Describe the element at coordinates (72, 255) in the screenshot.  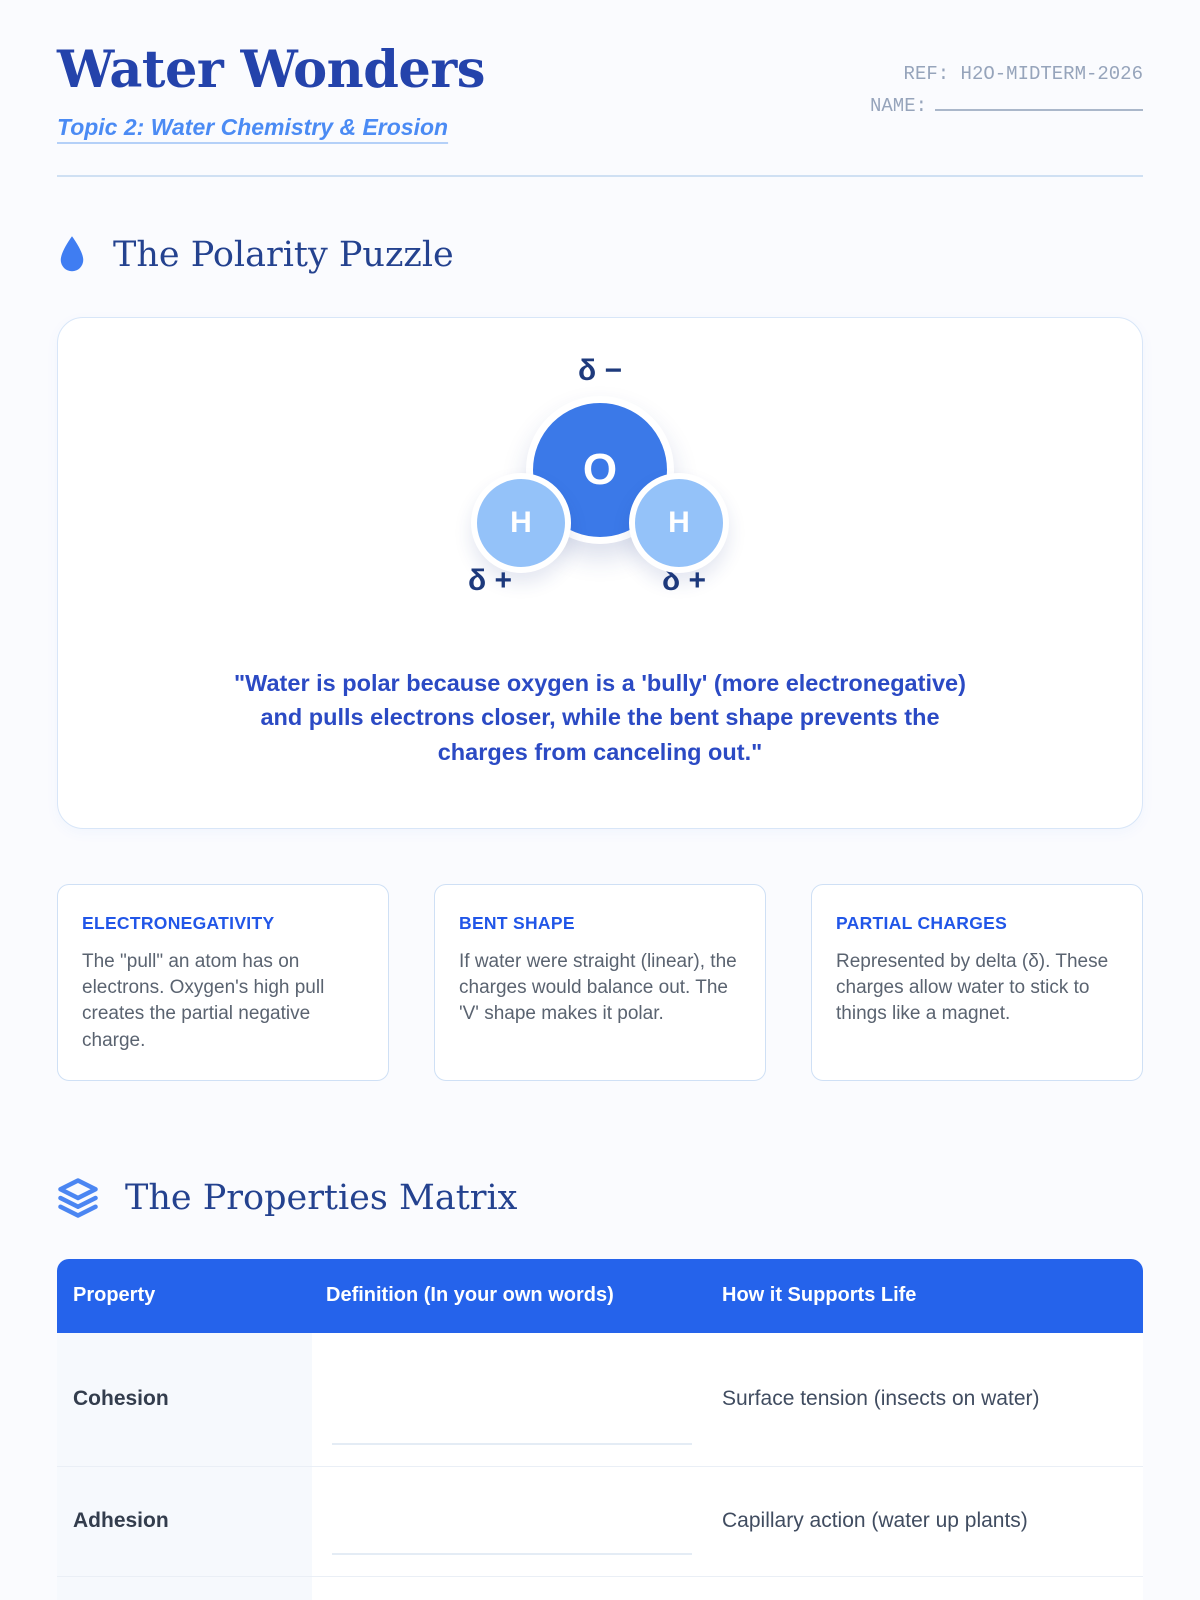
I see `water-droplet-icon` at that location.